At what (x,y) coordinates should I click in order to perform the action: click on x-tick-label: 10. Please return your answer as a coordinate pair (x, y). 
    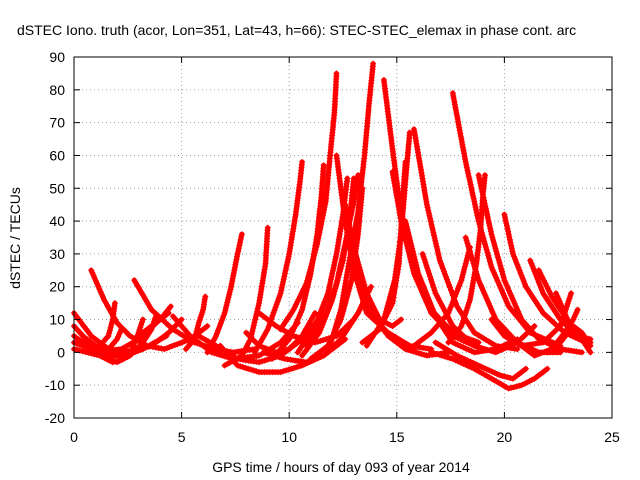
    Looking at the image, I should click on (289, 437).